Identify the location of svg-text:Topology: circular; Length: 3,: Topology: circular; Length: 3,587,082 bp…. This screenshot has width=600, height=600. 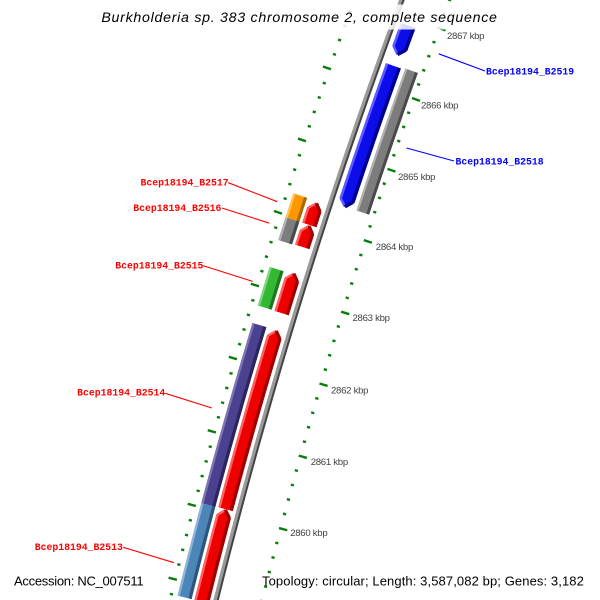
(423, 581).